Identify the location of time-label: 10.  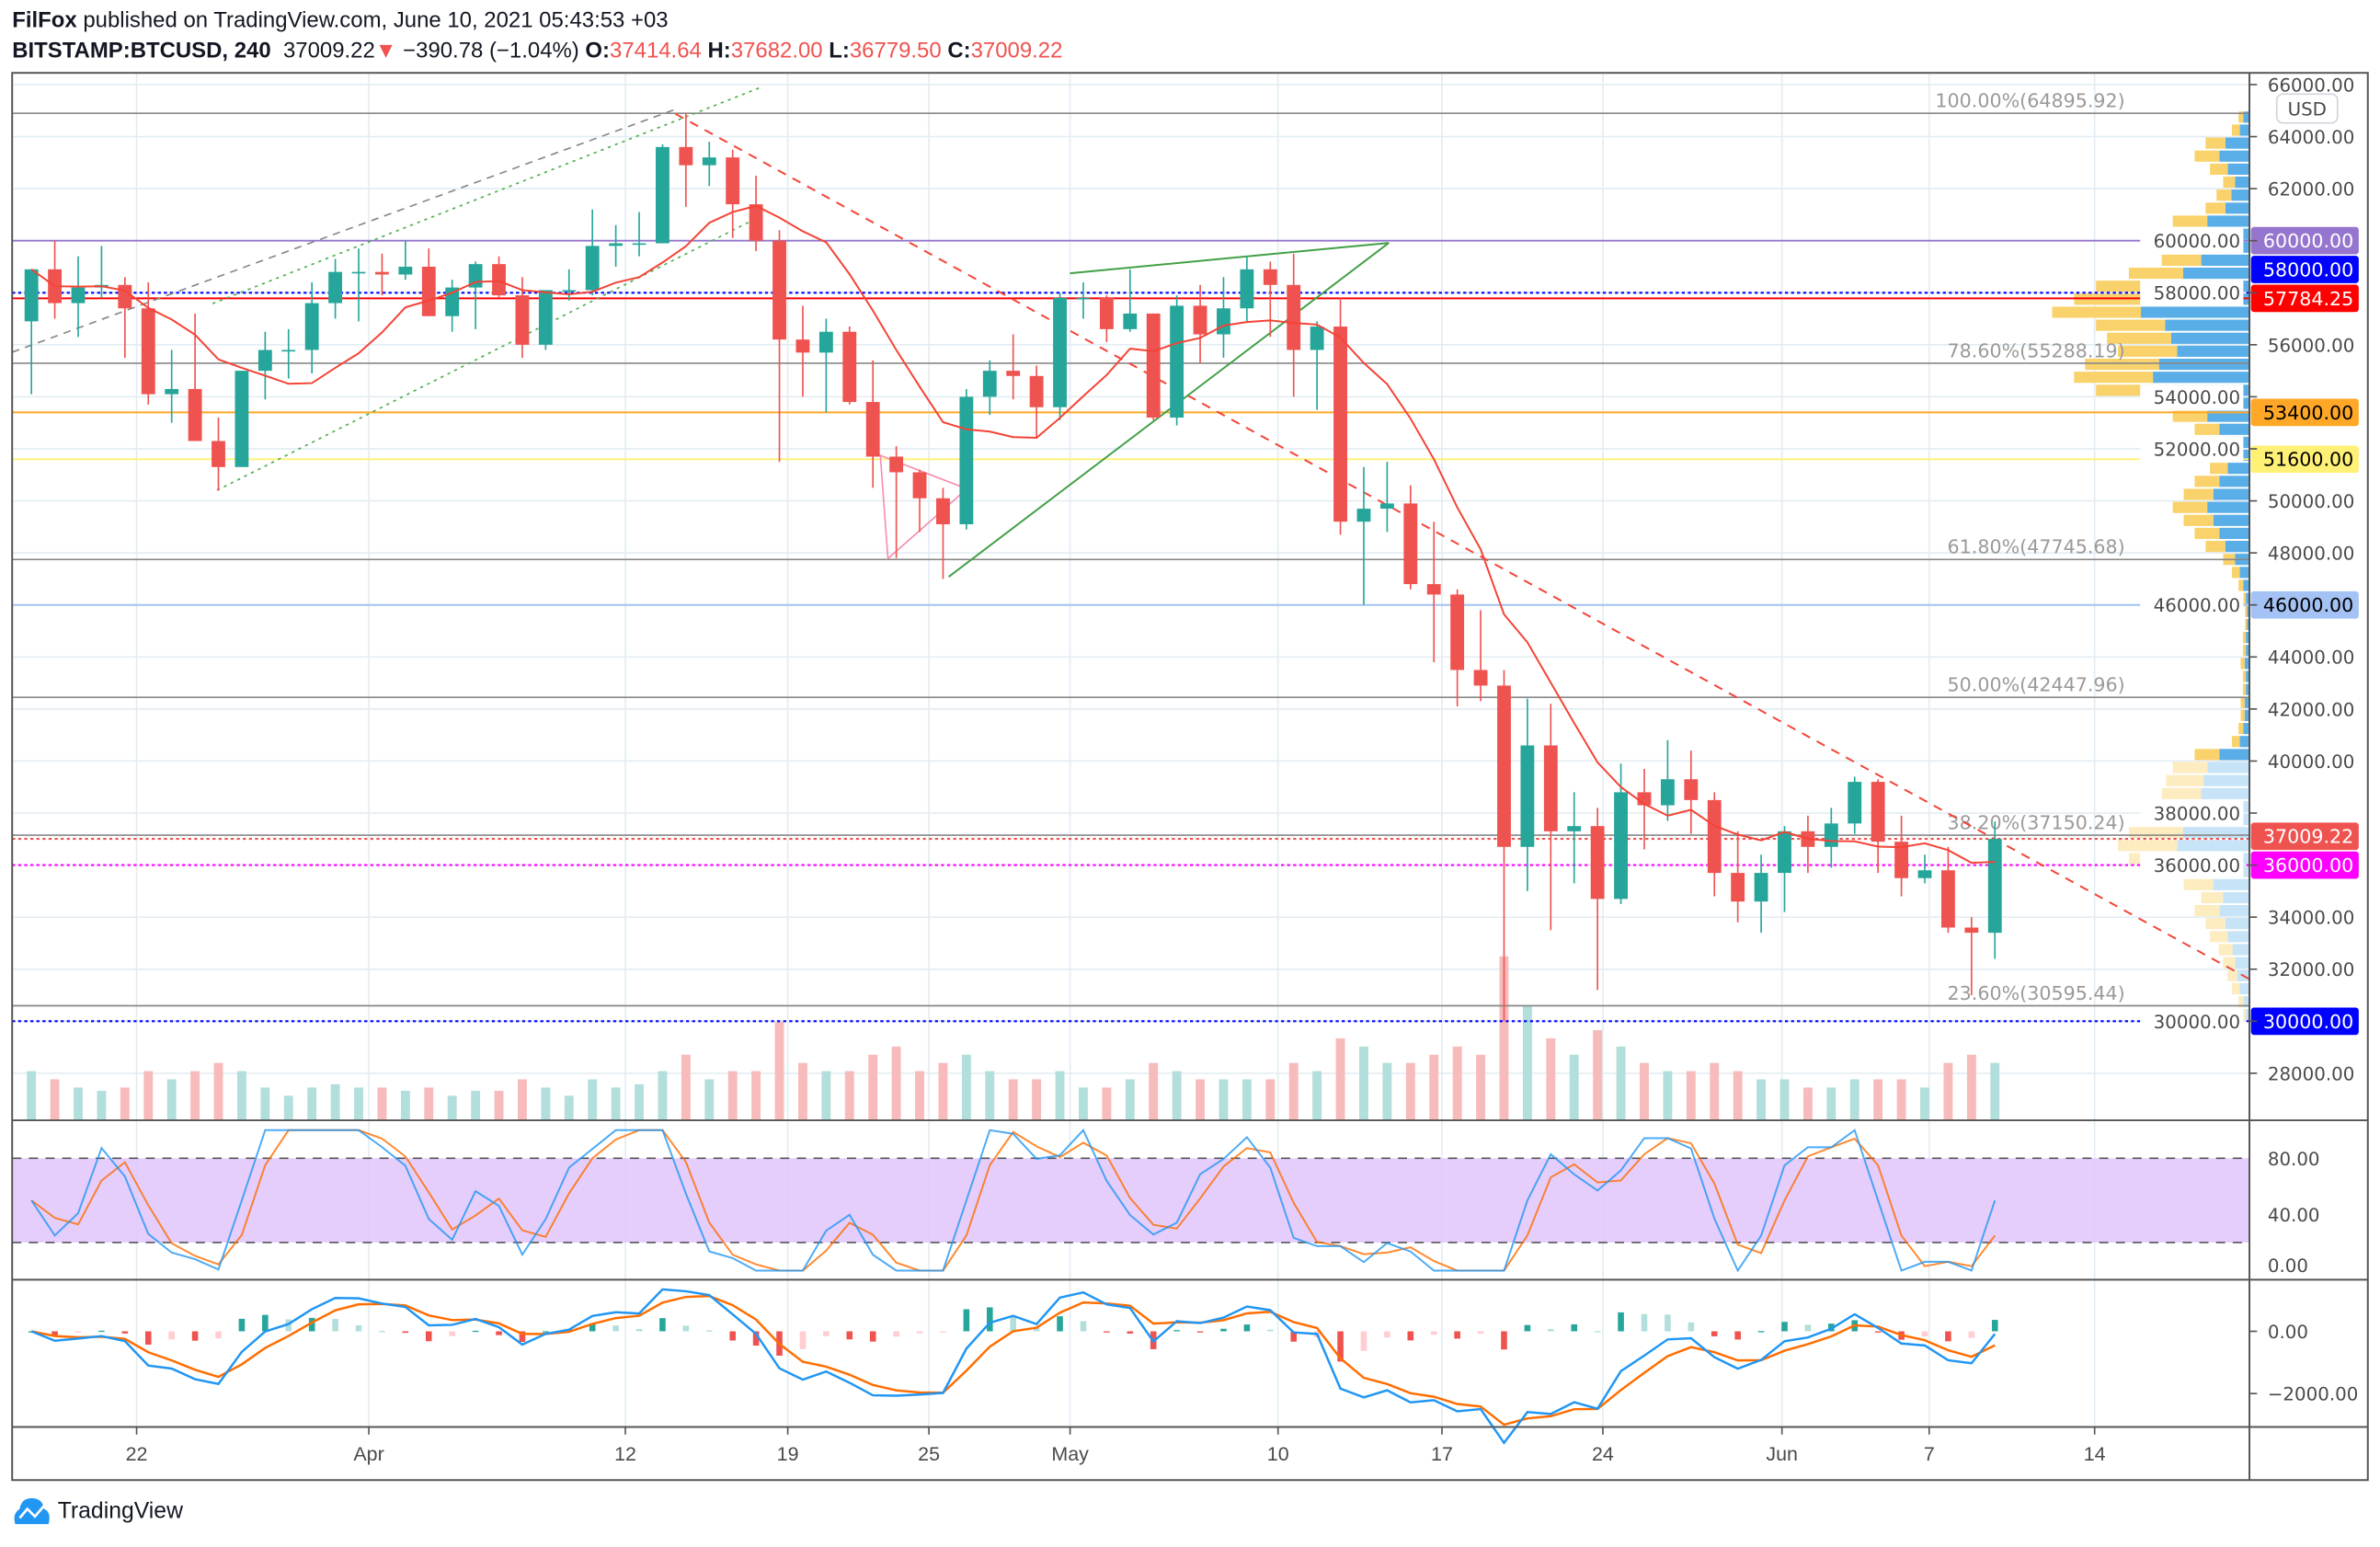
(1278, 1454).